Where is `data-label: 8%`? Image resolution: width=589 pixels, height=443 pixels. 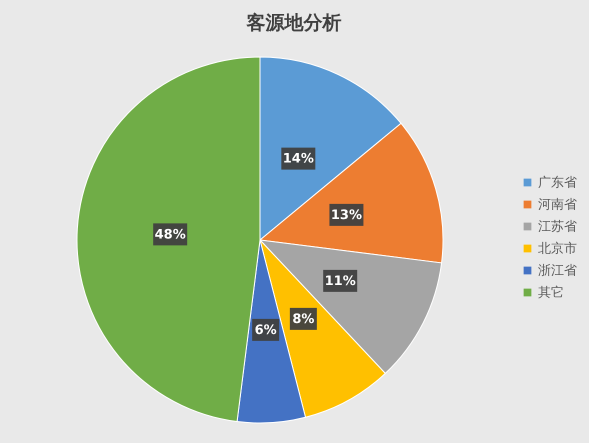
data-label: 8% is located at coordinates (303, 319).